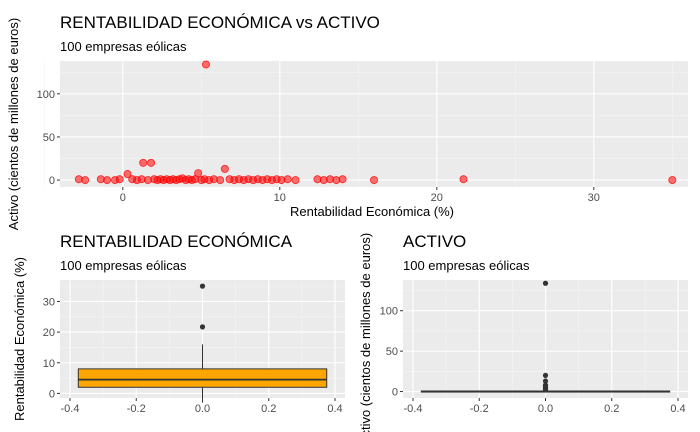  I want to click on y-tick-label: 20, so click(49, 333).